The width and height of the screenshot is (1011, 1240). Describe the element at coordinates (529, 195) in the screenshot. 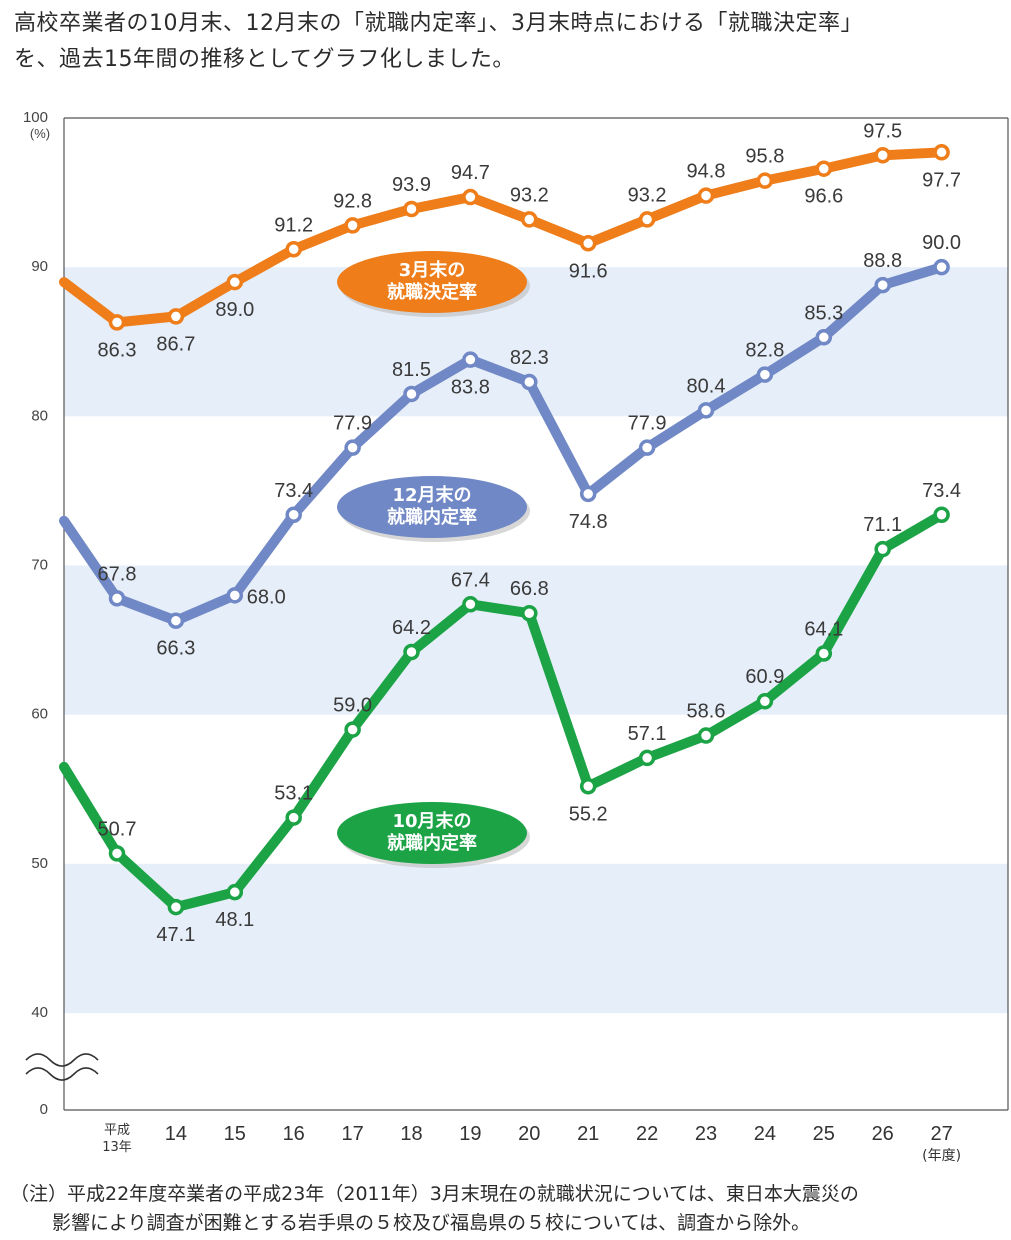

I see `data-label-s0-7: 93.2` at that location.